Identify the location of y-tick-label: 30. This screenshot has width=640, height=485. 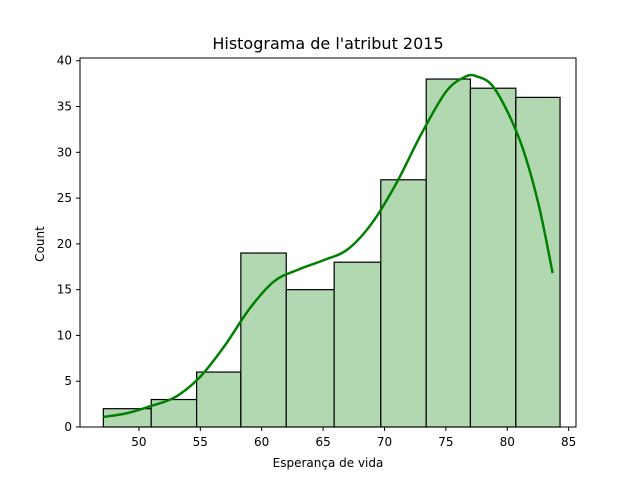
(64, 152).